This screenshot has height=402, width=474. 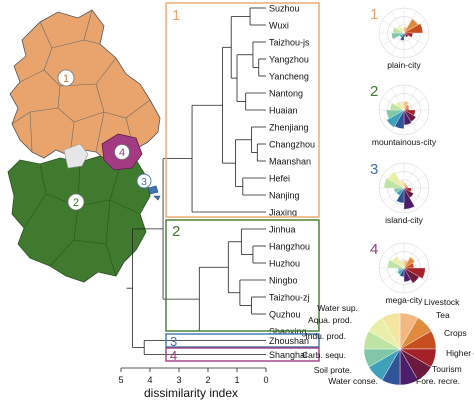 I want to click on legend-label: Indu. prod., so click(x=325, y=336).